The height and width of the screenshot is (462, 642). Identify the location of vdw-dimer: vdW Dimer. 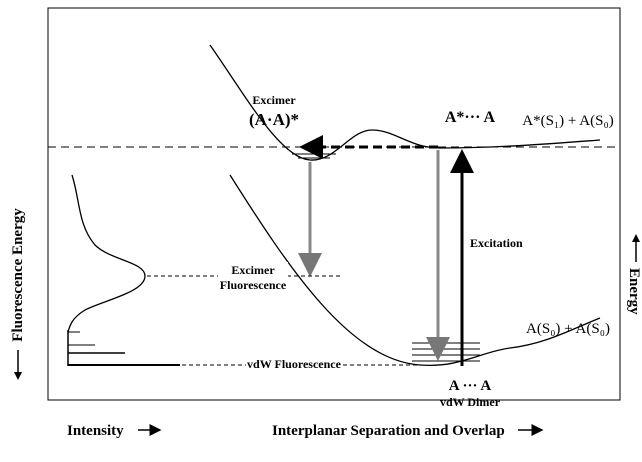
(470, 402).